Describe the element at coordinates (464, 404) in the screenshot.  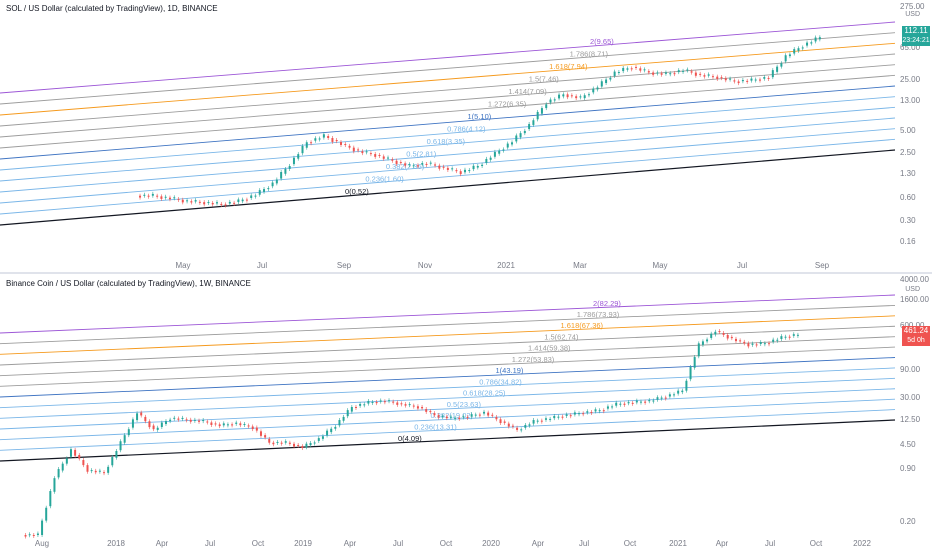
I see `fib-level-label: 0.5(23.63)` at that location.